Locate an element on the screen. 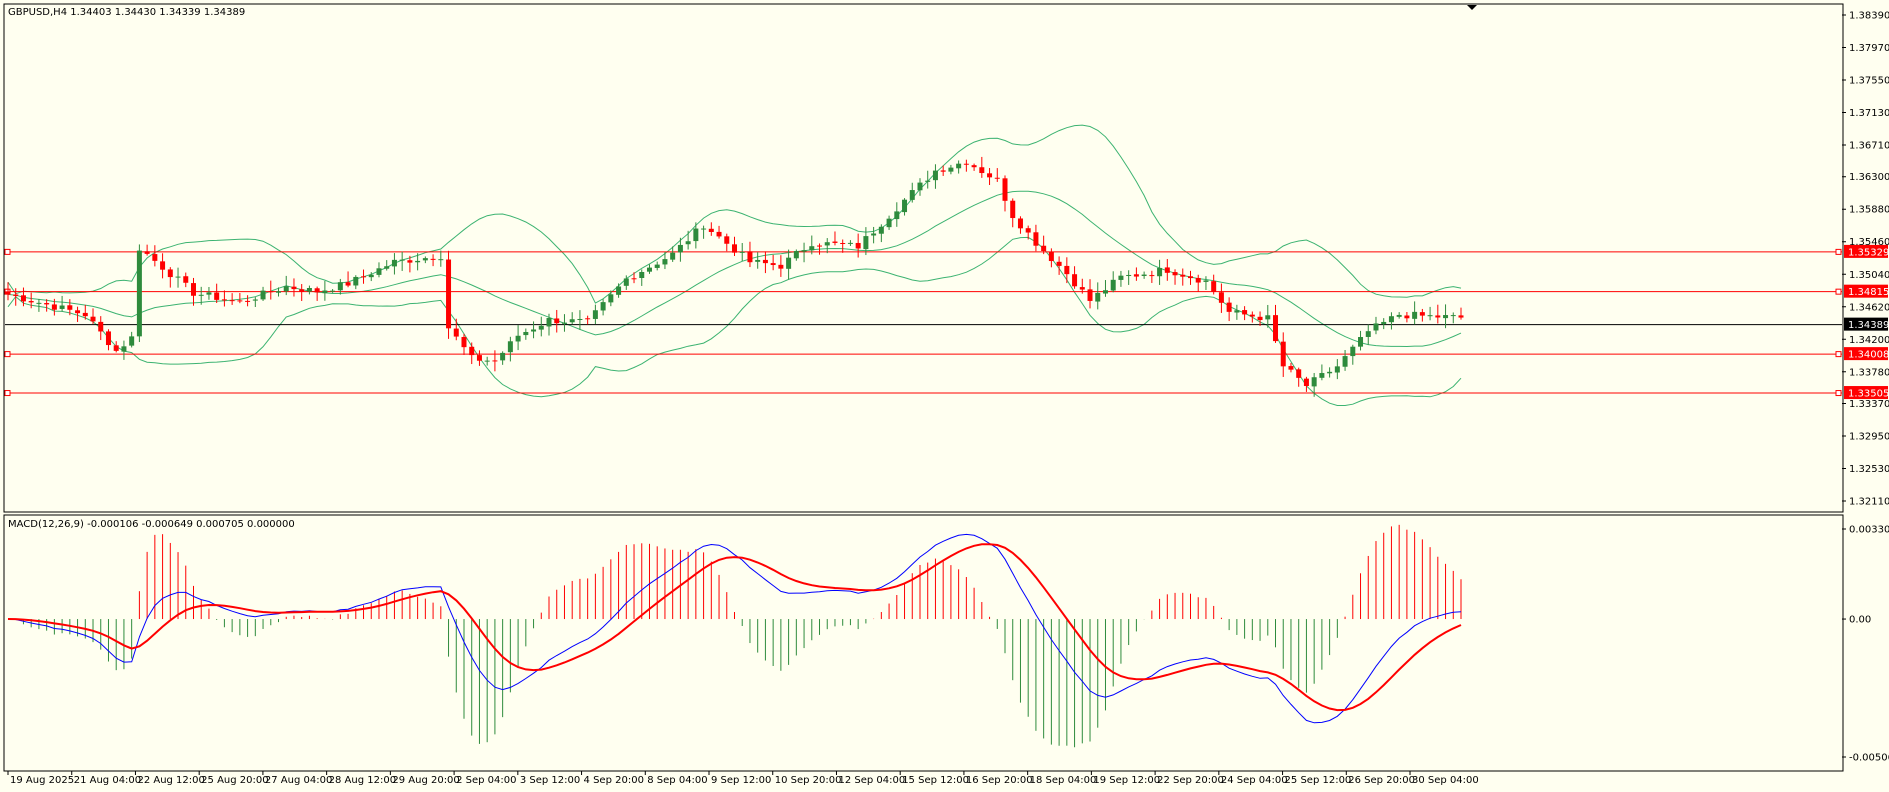 This screenshot has height=792, width=1889. level-price-label: 1.34815 is located at coordinates (1866, 291).